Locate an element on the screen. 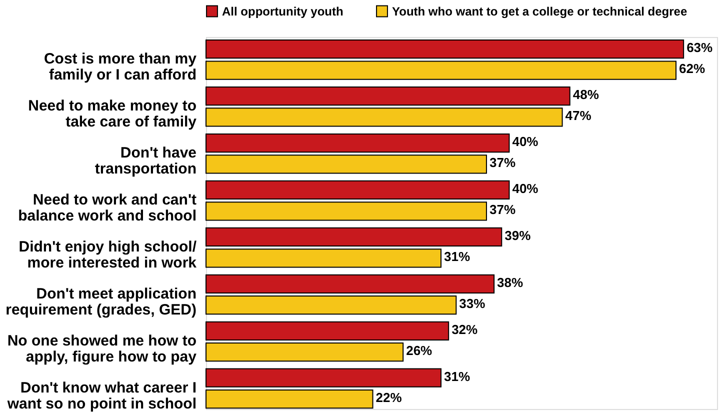 Image resolution: width=722 pixels, height=415 pixels. data-label: 47% is located at coordinates (578, 116).